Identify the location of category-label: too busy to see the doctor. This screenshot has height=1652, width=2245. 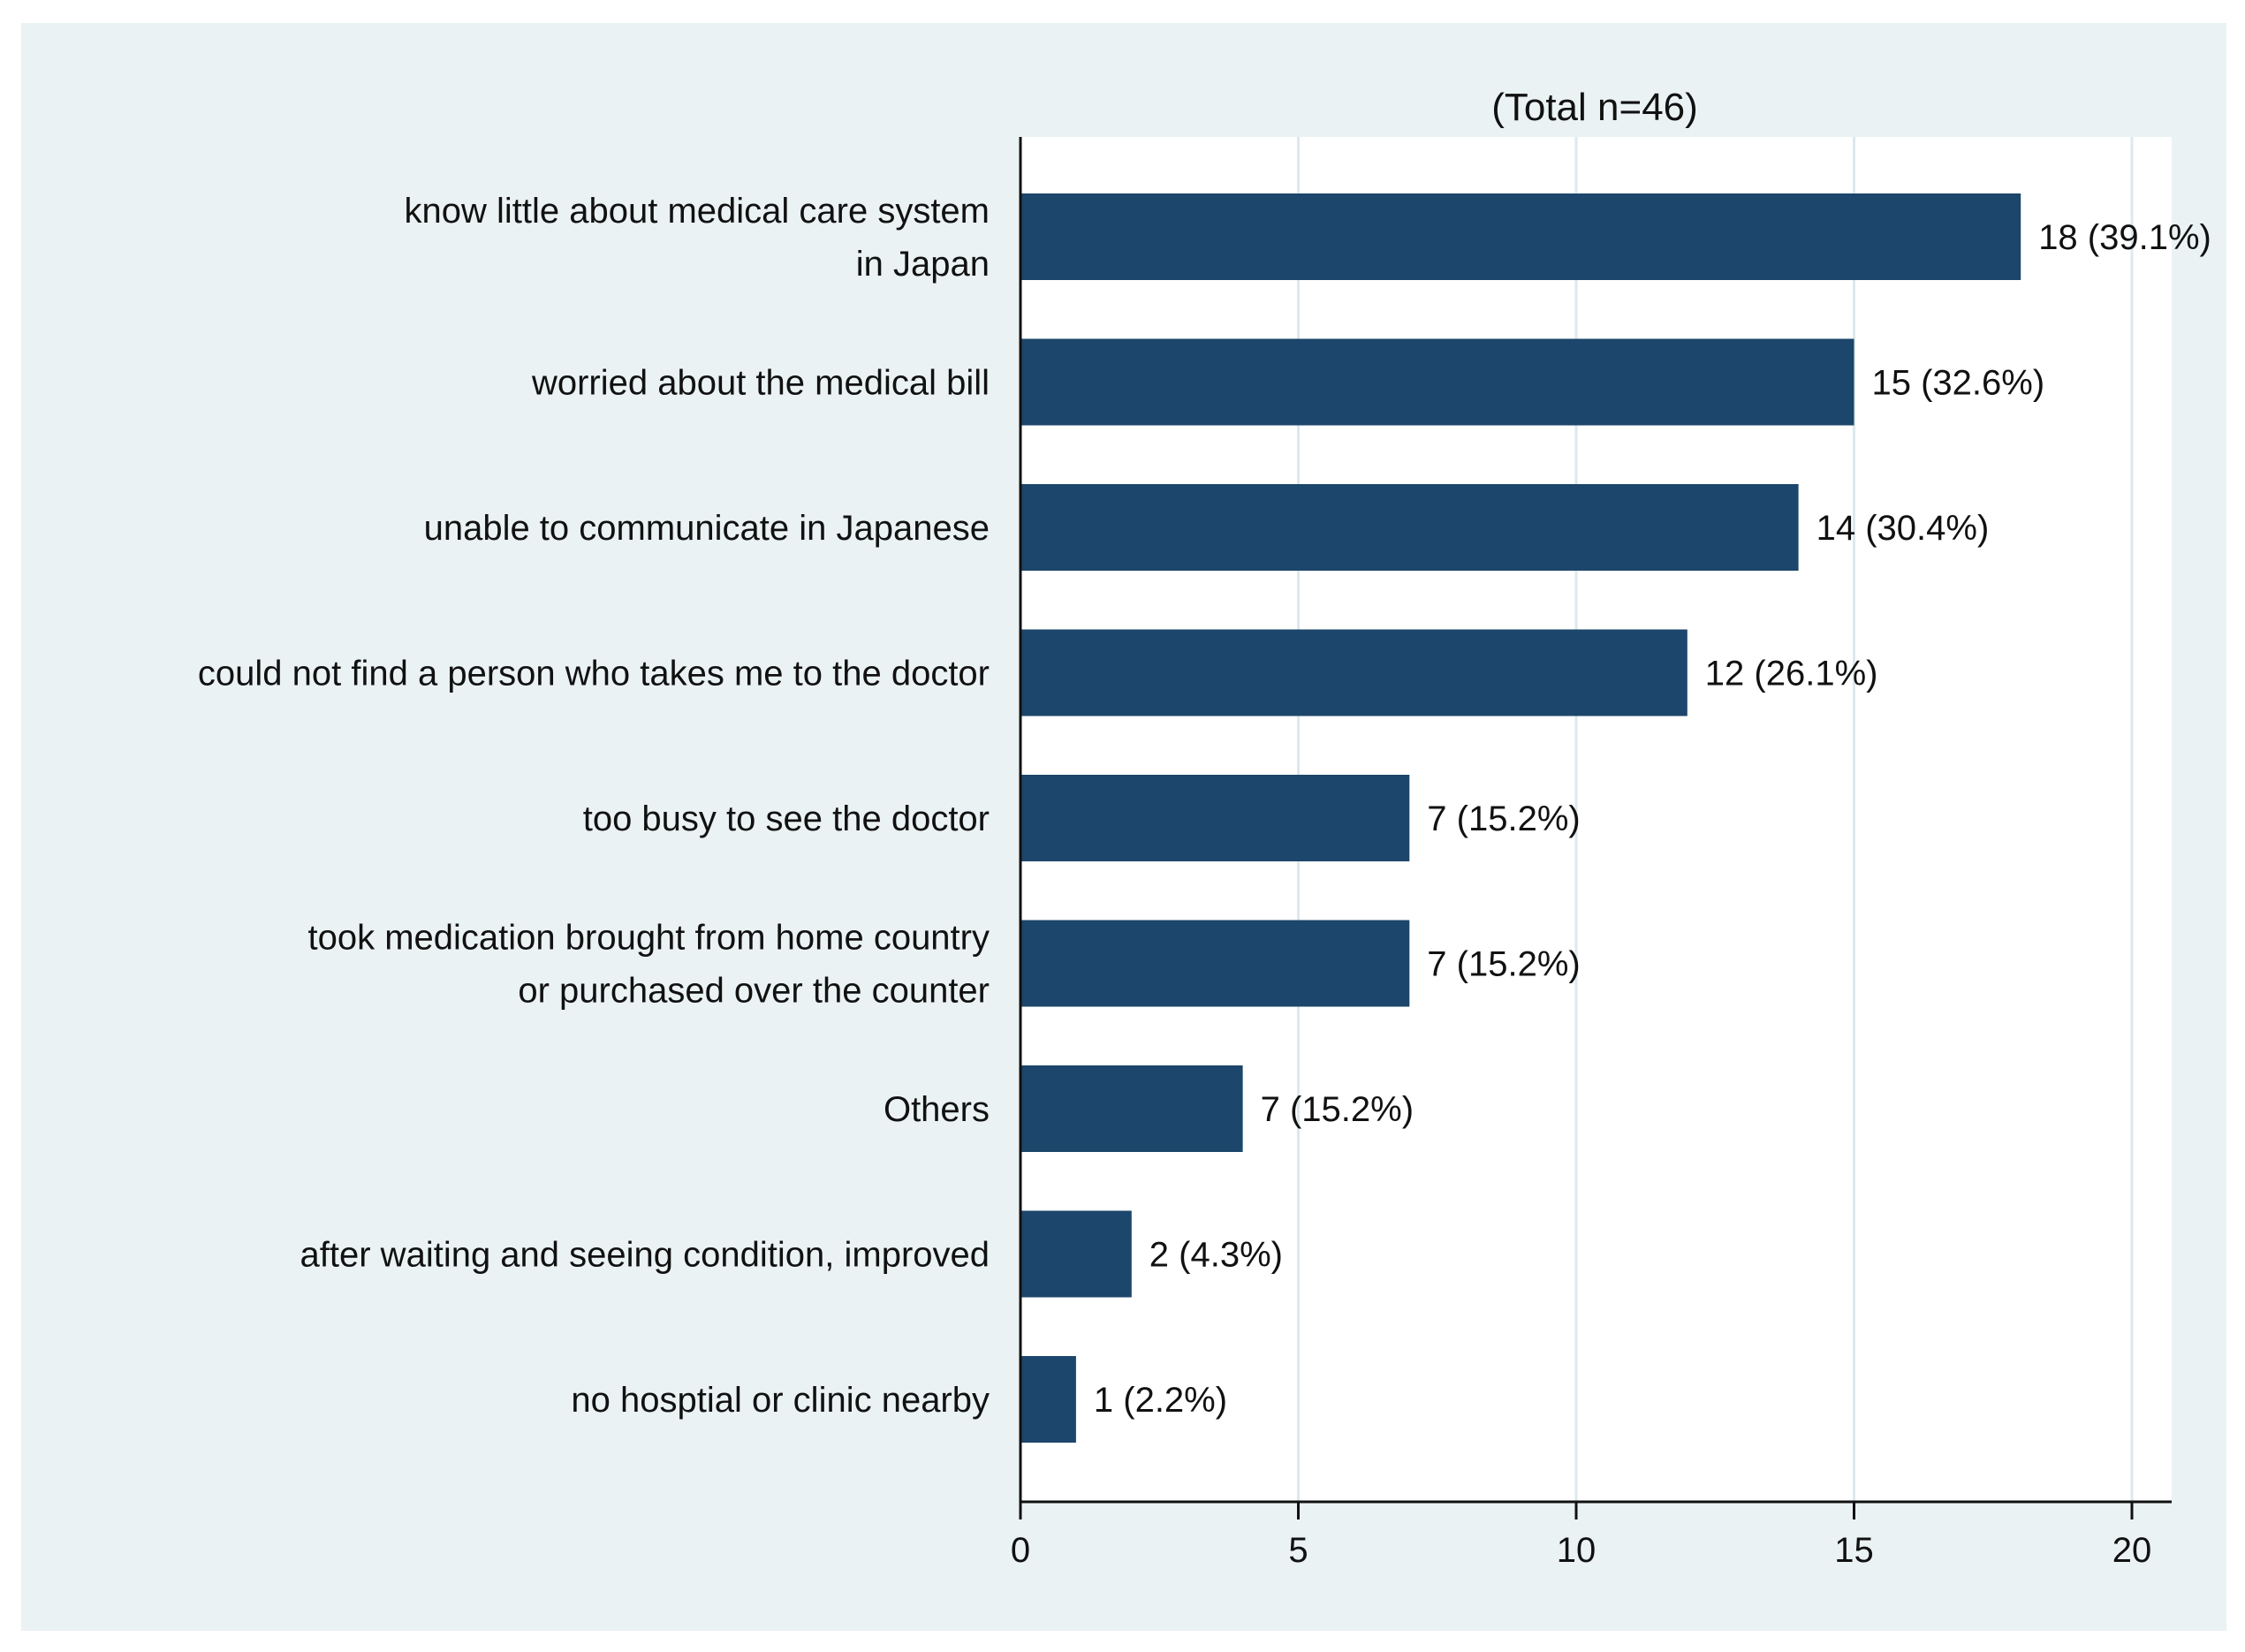
(786, 818).